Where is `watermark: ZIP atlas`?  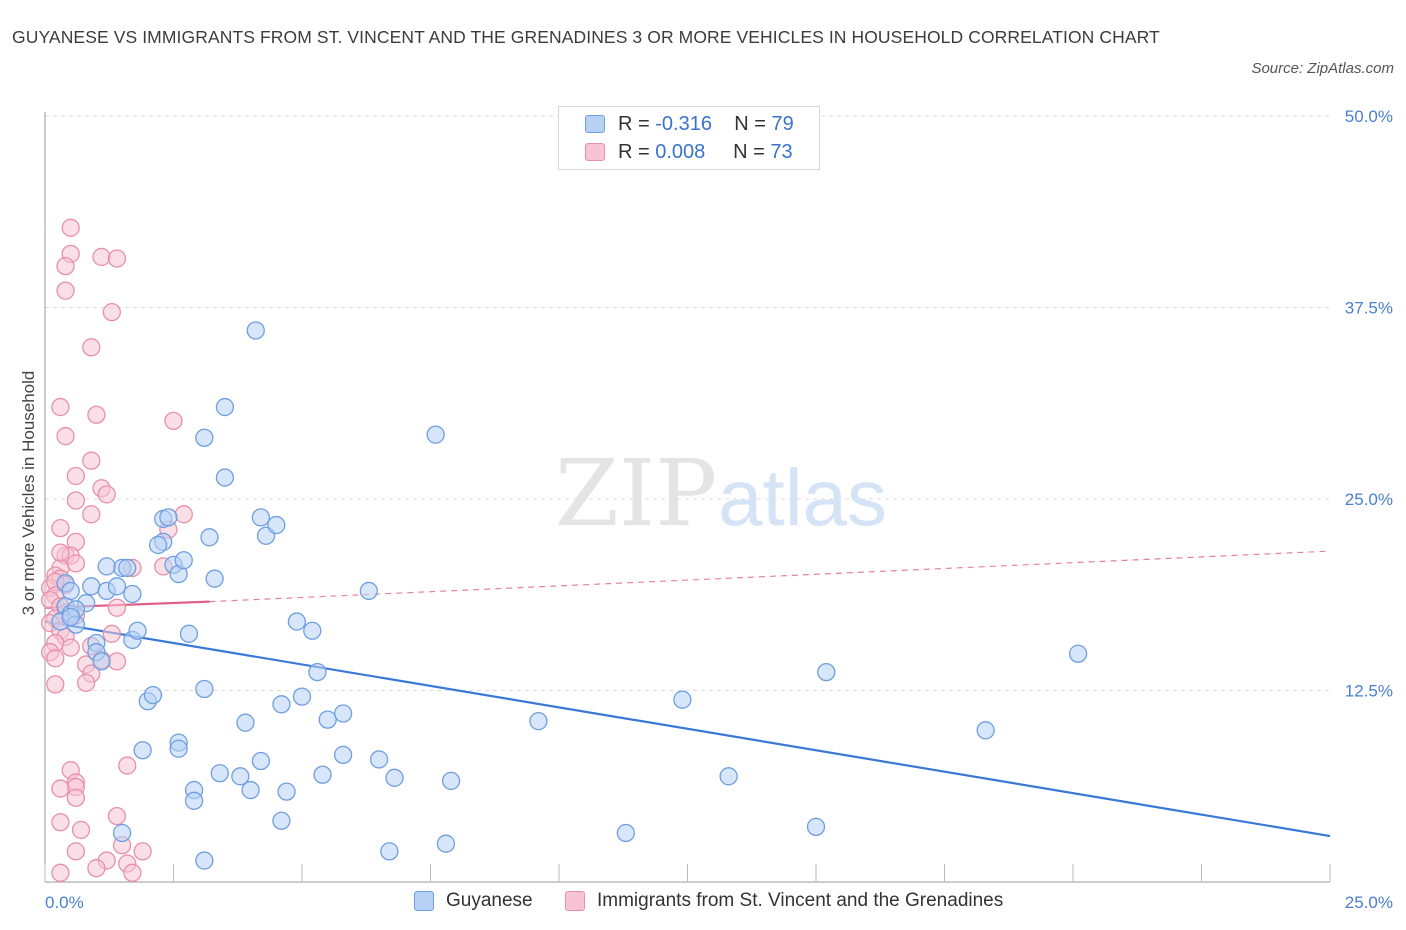 watermark: ZIP atlas is located at coordinates (721, 493).